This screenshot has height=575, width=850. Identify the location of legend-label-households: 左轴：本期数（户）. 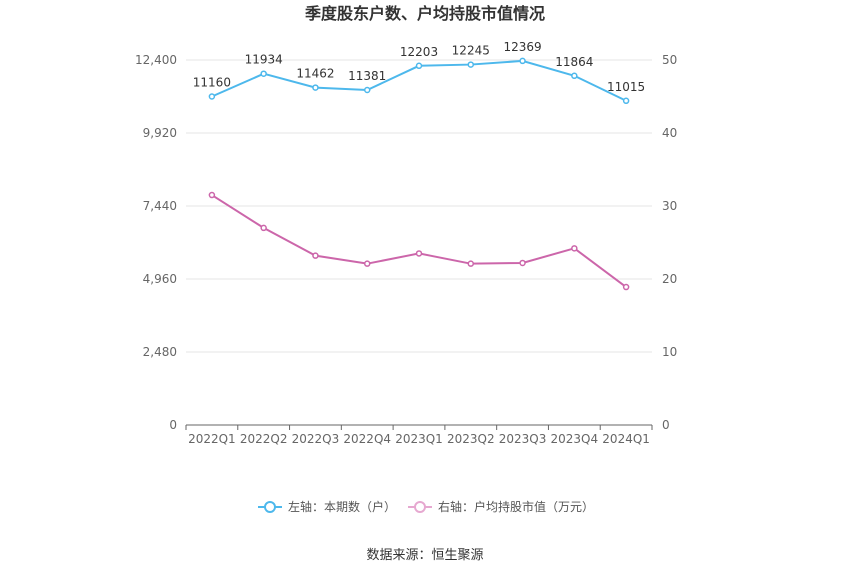
(342, 506).